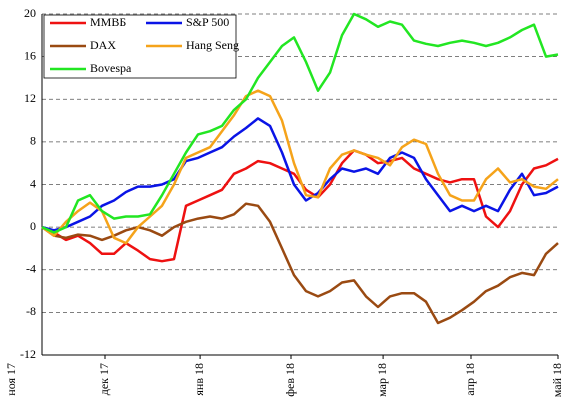 The width and height of the screenshot is (576, 407). What do you see at coordinates (199, 379) in the screenshot?
I see `x-tick-label: янв 18` at bounding box center [199, 379].